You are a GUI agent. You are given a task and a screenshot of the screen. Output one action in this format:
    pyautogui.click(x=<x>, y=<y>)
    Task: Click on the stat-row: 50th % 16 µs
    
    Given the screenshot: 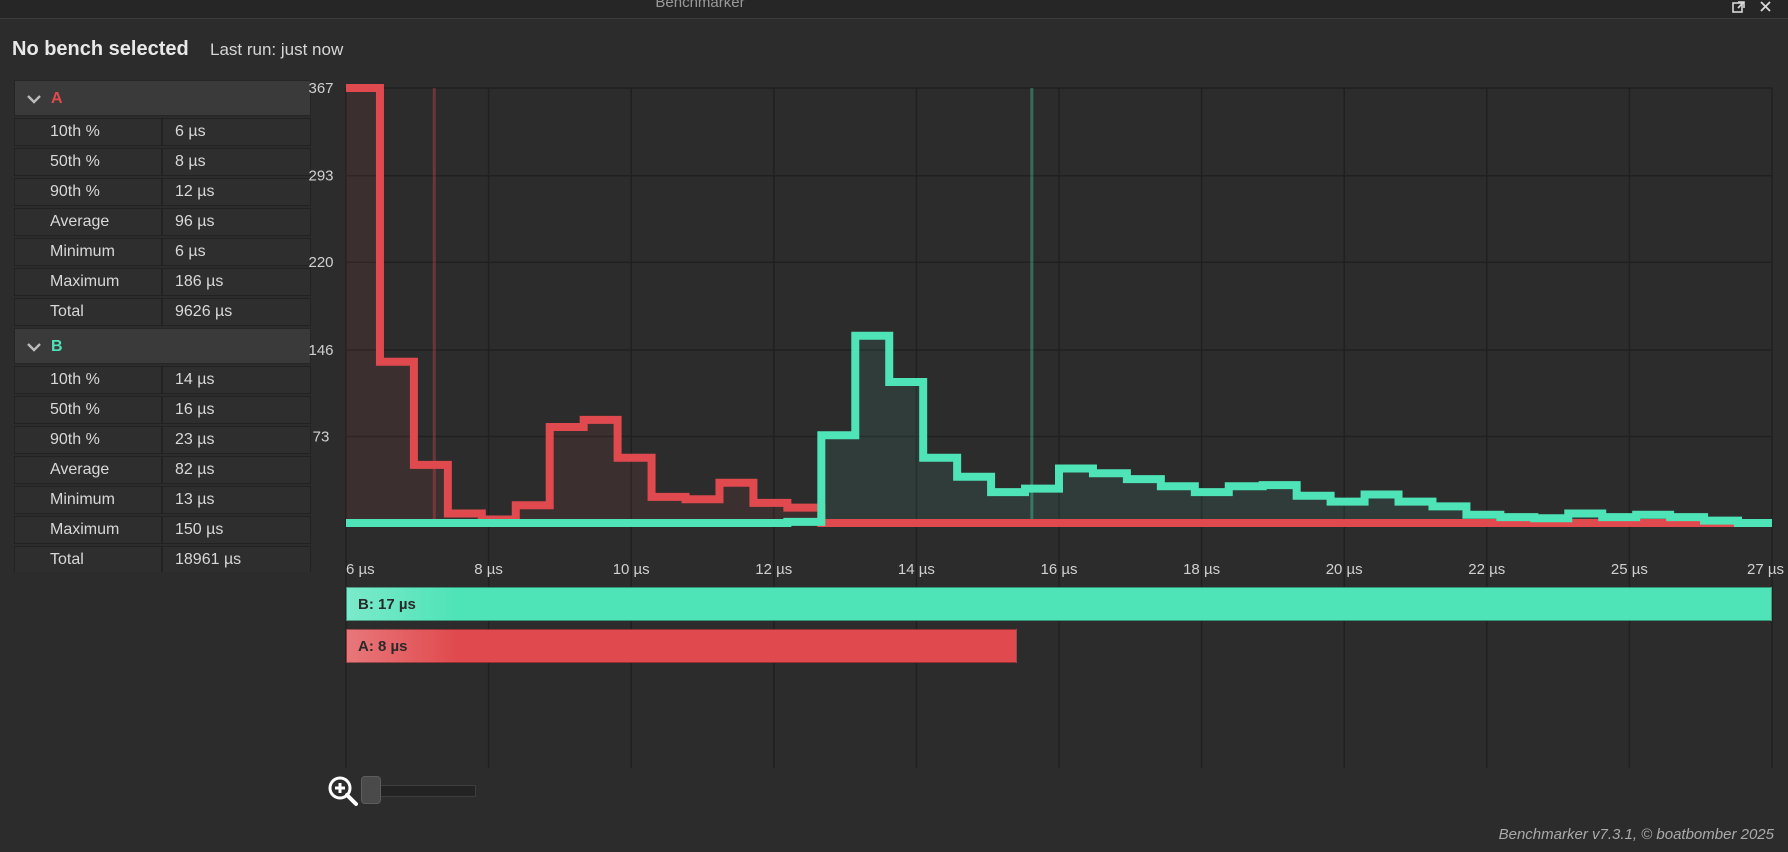 What is the action you would take?
    pyautogui.click(x=162, y=410)
    